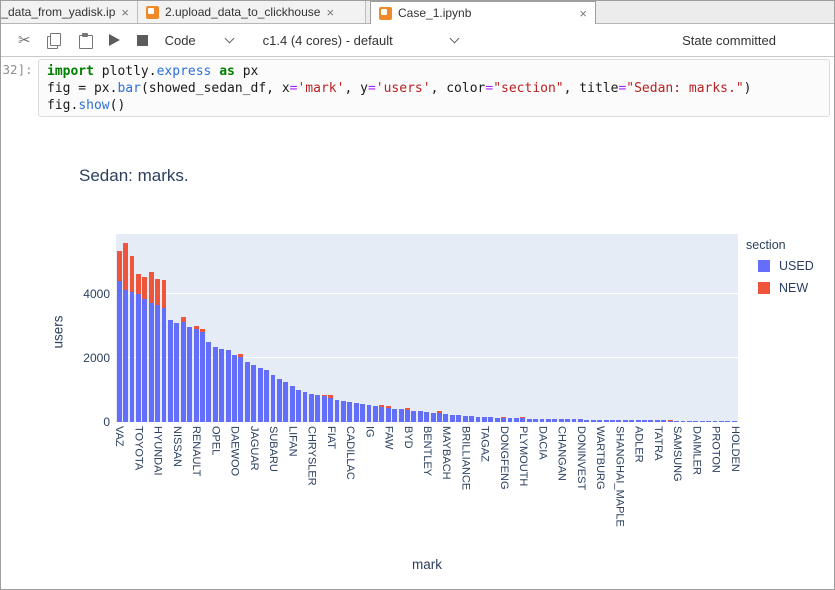 The height and width of the screenshot is (590, 835). What do you see at coordinates (786, 266) in the screenshot?
I see `legend-entry-used: USED` at bounding box center [786, 266].